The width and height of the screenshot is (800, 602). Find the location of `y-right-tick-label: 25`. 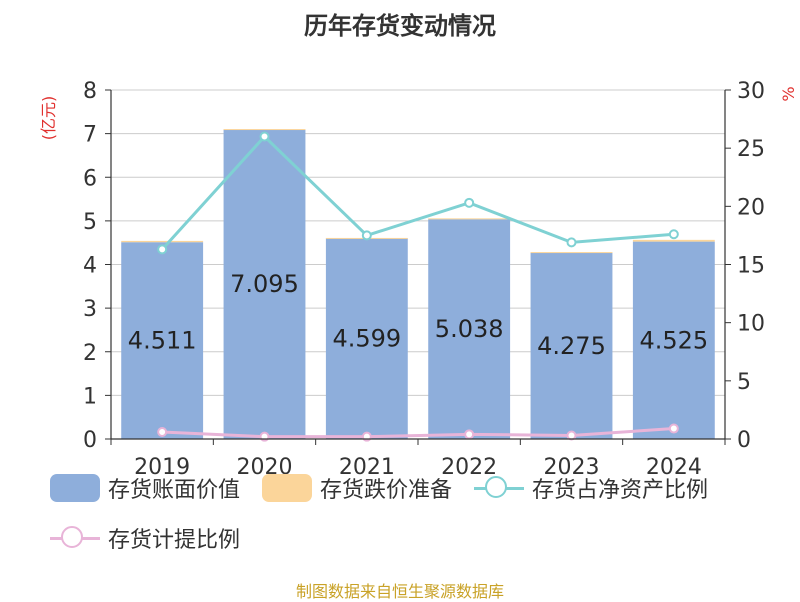

y-right-tick-label: 25 is located at coordinates (751, 149).